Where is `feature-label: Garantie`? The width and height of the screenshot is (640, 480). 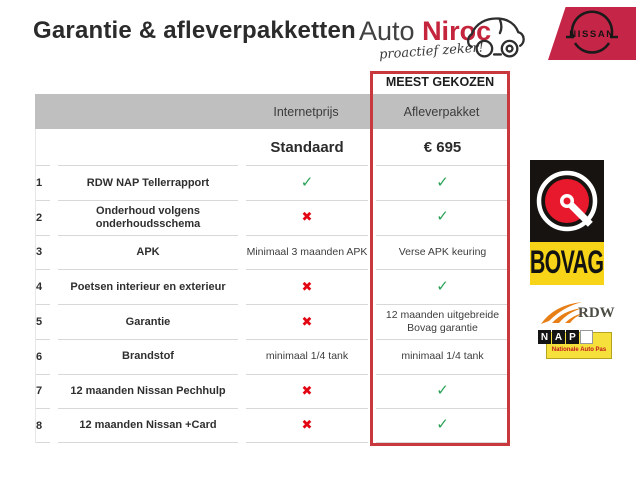
feature-label: Garantie is located at coordinates (148, 321).